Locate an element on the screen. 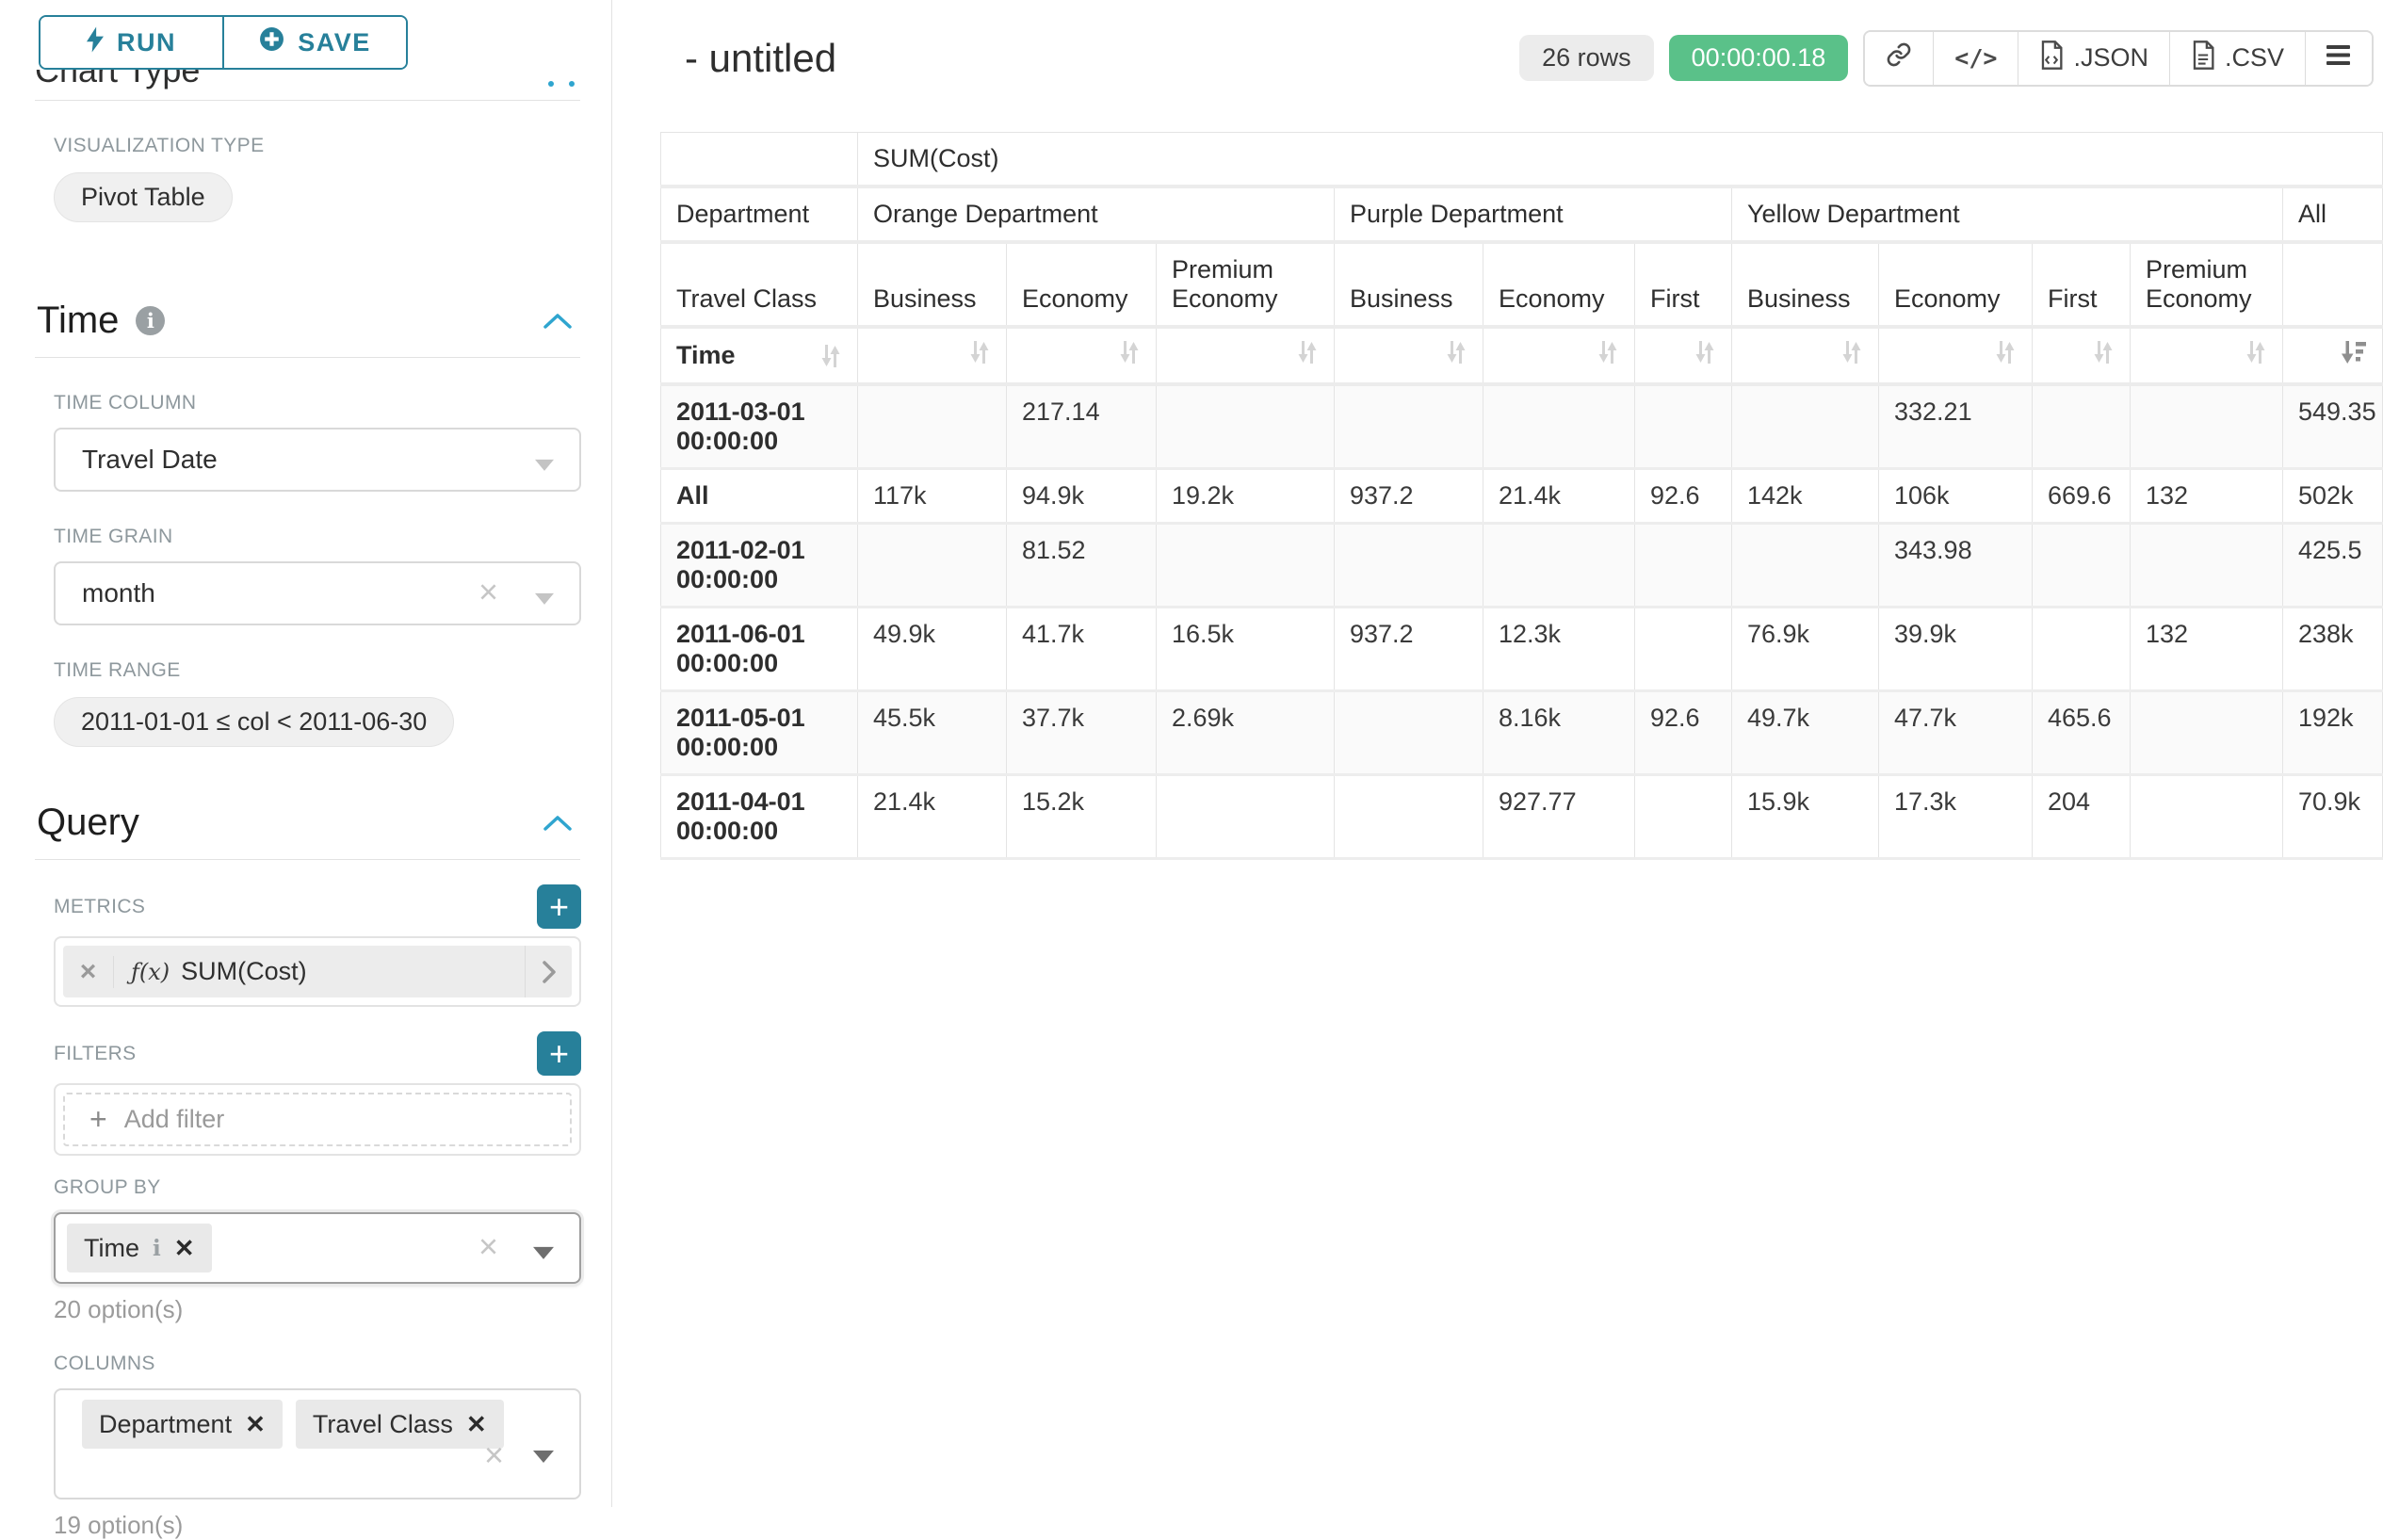 This screenshot has width=2383, height=1540. embed-code-button: </> is located at coordinates (1975, 58).